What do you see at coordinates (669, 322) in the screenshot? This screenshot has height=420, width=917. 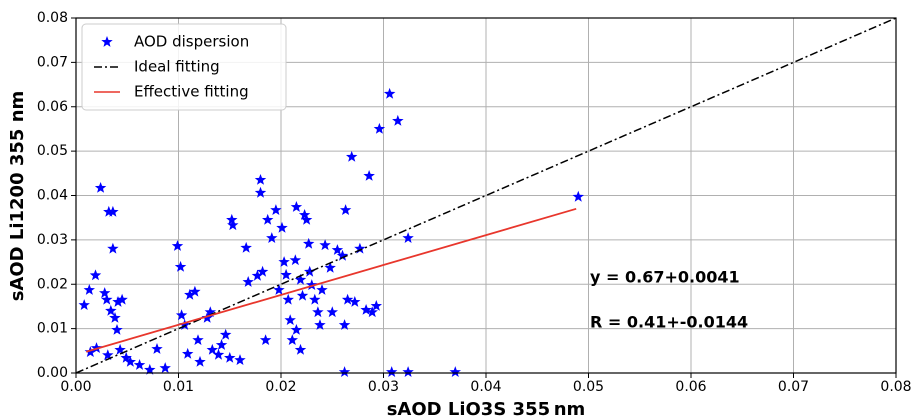 I see `annotation: R = 0.41+-0.0144` at bounding box center [669, 322].